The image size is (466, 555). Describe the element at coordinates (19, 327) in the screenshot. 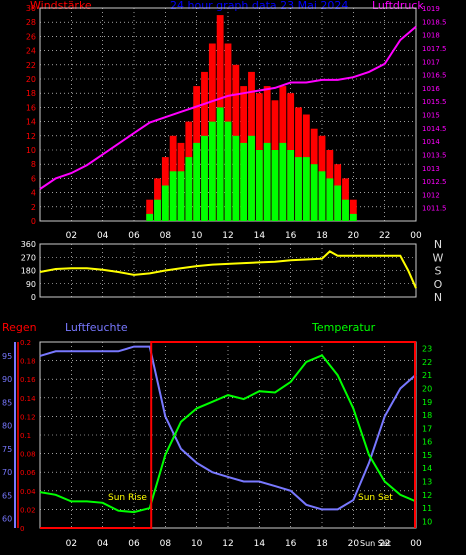

I see `label-regen: Regen` at that location.